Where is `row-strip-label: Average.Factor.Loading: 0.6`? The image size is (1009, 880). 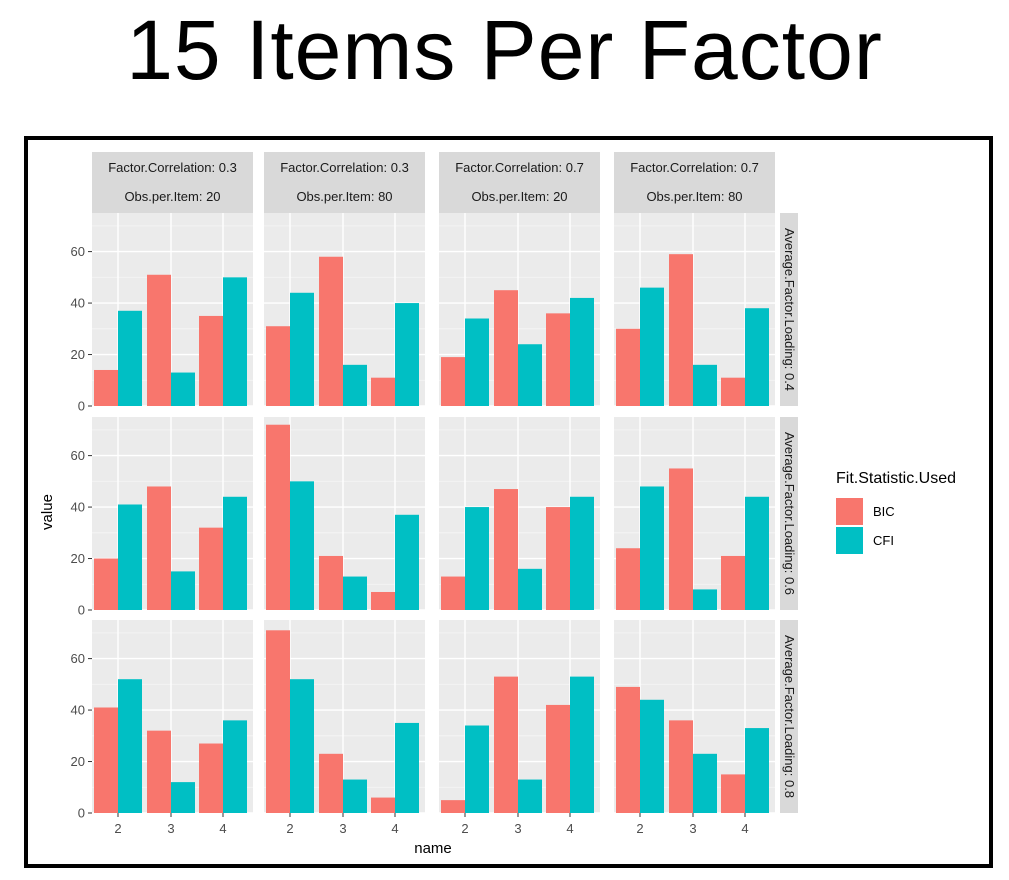
row-strip-label: Average.Factor.Loading: 0.6 is located at coordinates (789, 513).